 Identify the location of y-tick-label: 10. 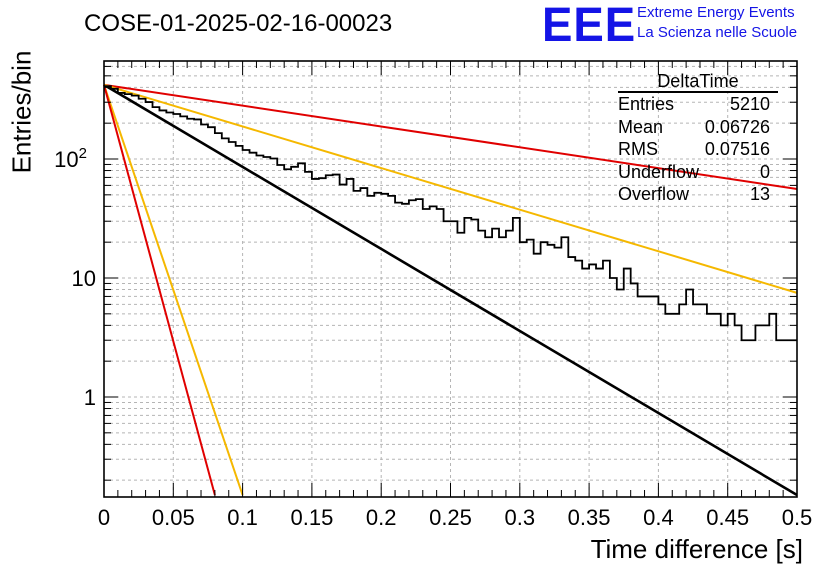
(84, 278).